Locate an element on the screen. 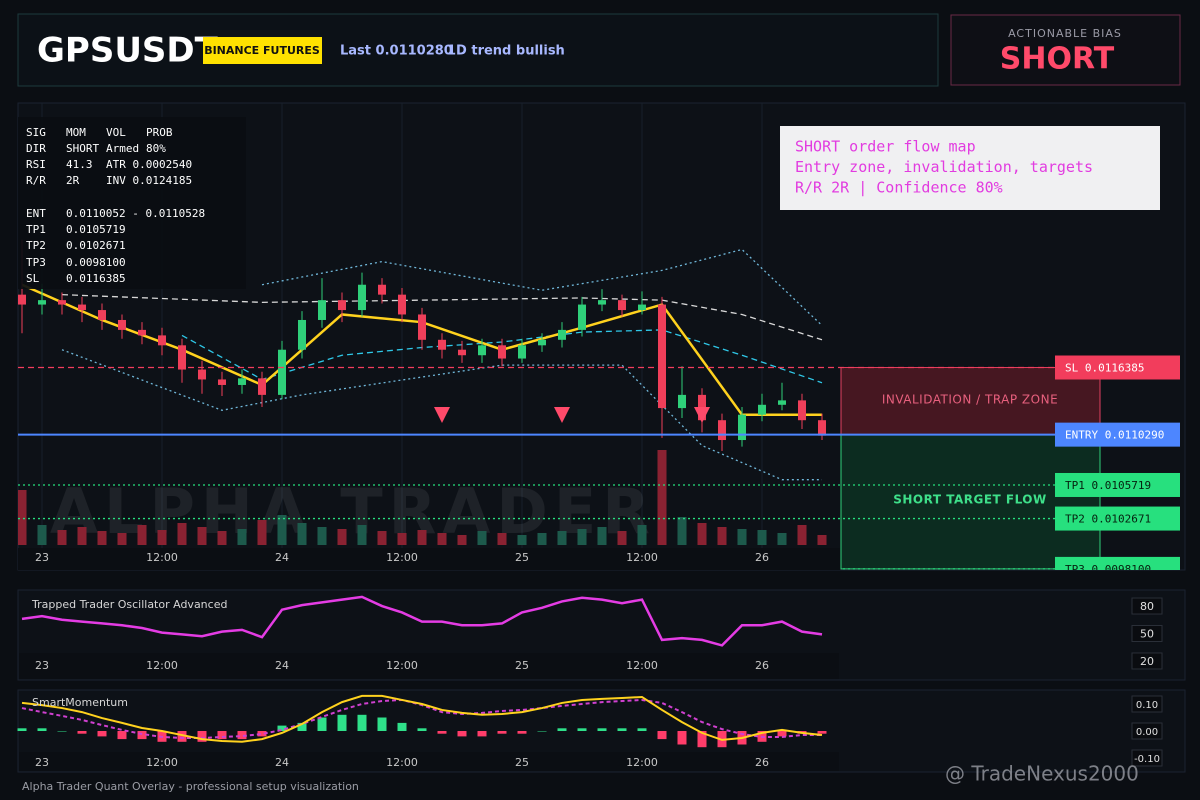 The height and width of the screenshot is (800, 1200). note-line: R/R 2R | Confidence 80% is located at coordinates (899, 188).